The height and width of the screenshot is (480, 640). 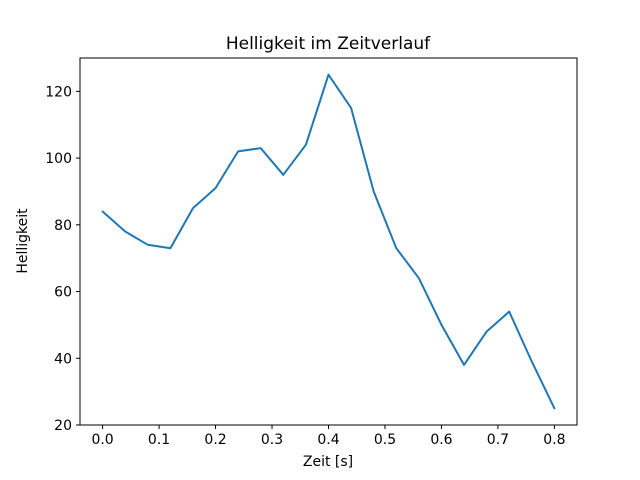 I want to click on x-axis-ticks: 0.0 0.1 0.2 0.3 0.4 0.5 0.6 0.7 0.8, so click(x=328, y=436).